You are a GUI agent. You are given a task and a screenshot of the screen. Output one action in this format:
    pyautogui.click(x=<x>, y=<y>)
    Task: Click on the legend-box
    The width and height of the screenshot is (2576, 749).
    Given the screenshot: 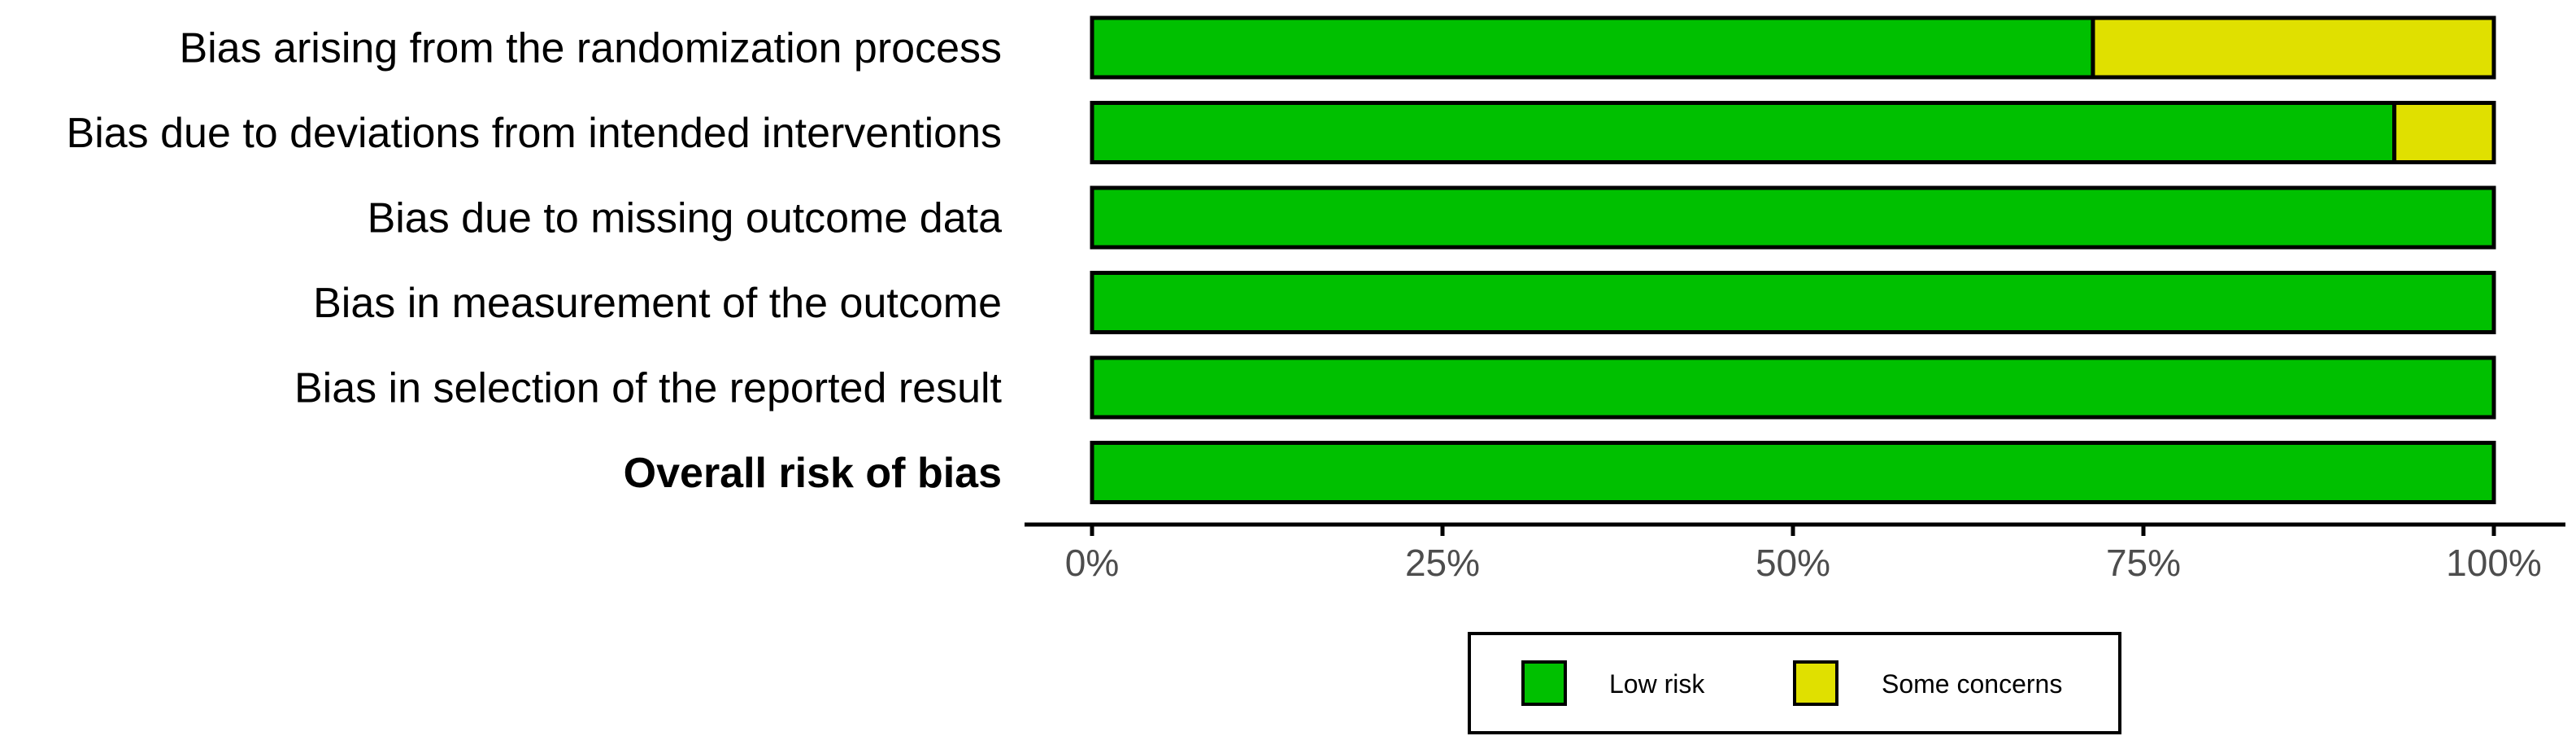 What is the action you would take?
    pyautogui.click(x=1795, y=683)
    